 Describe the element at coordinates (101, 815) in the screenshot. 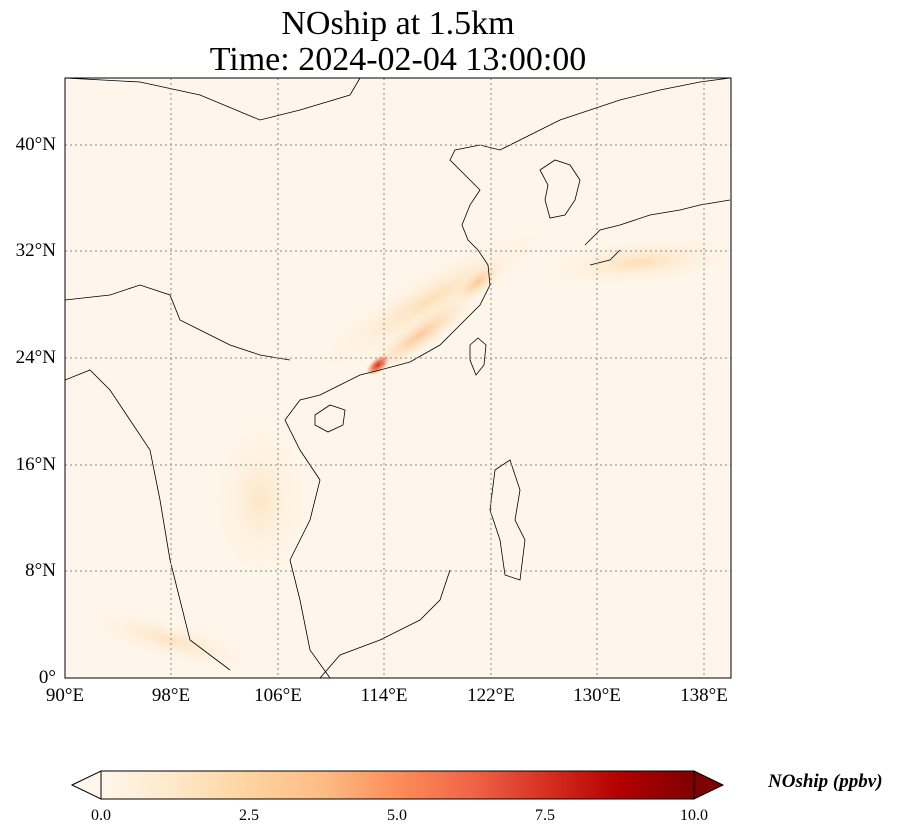

I see `colorbar-tick-0: 0.0` at that location.